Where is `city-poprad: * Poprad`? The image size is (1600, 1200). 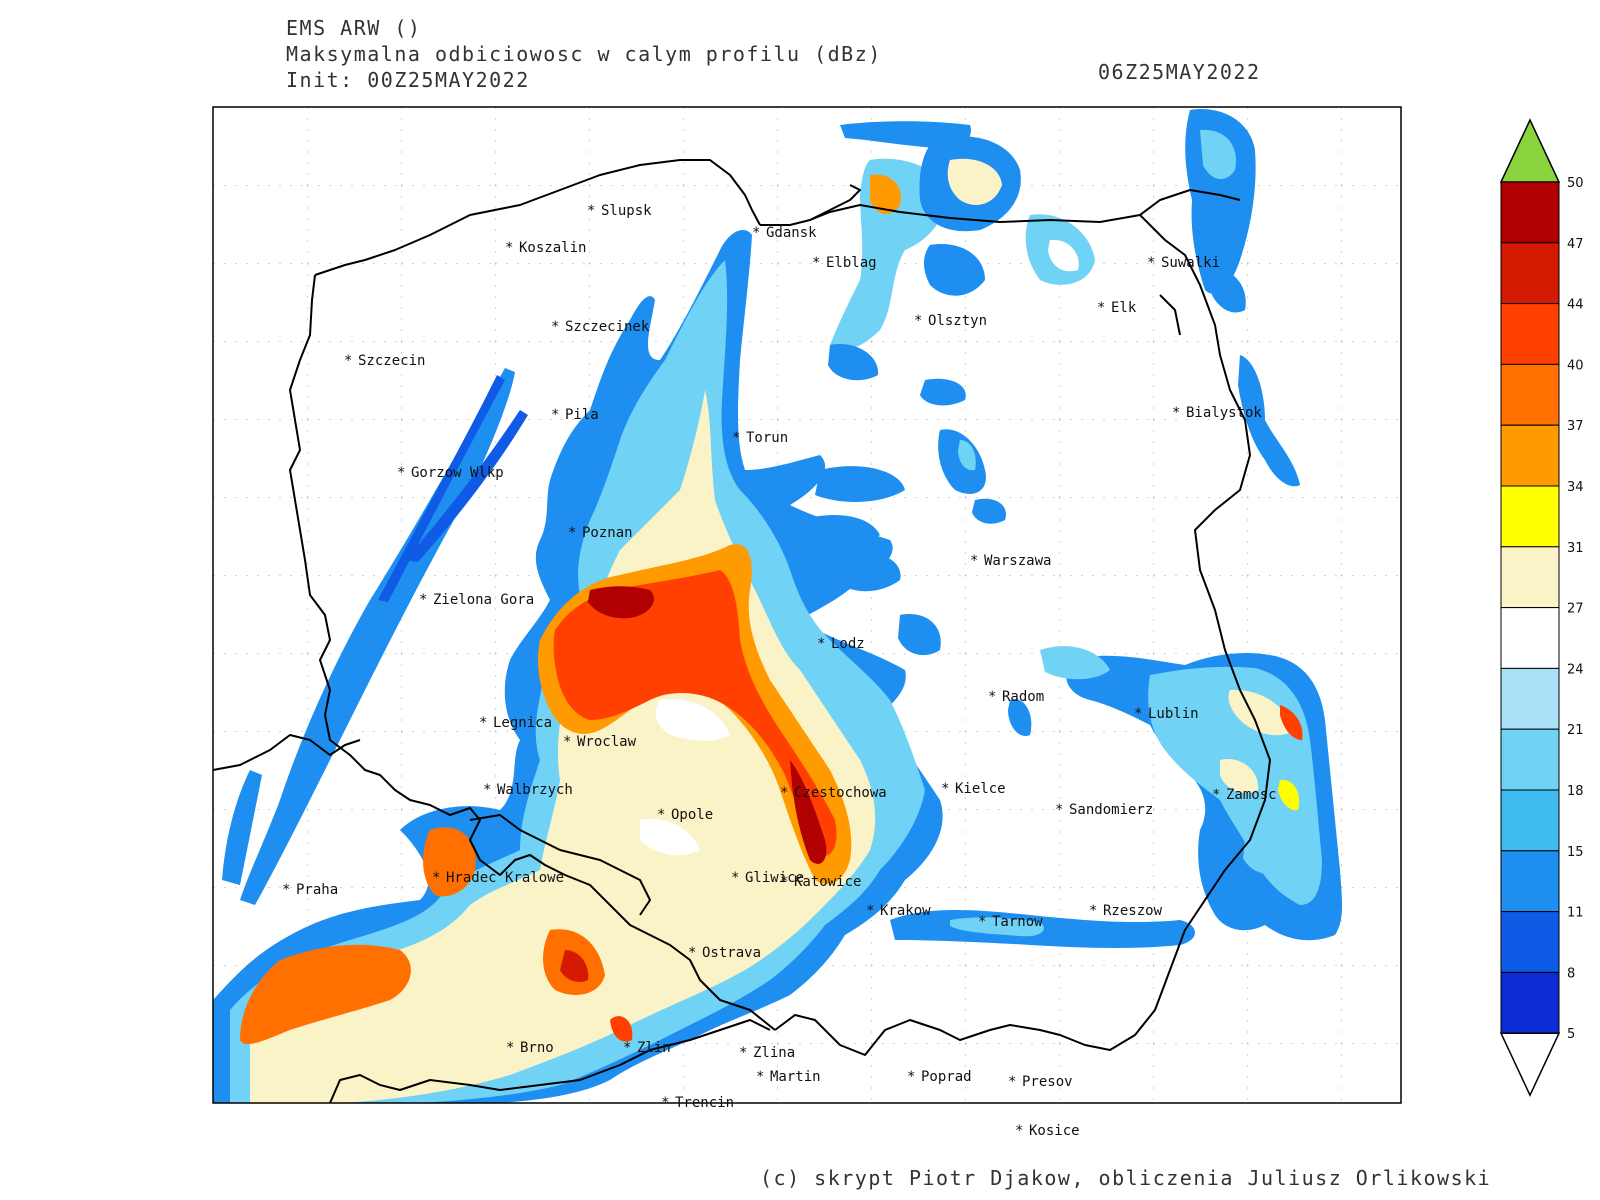 city-poprad: * Poprad is located at coordinates (939, 1077).